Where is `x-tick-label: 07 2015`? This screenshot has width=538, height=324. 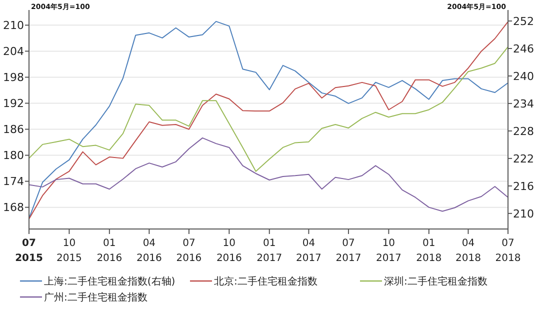 x-tick-label: 07 2015 is located at coordinates (29, 251).